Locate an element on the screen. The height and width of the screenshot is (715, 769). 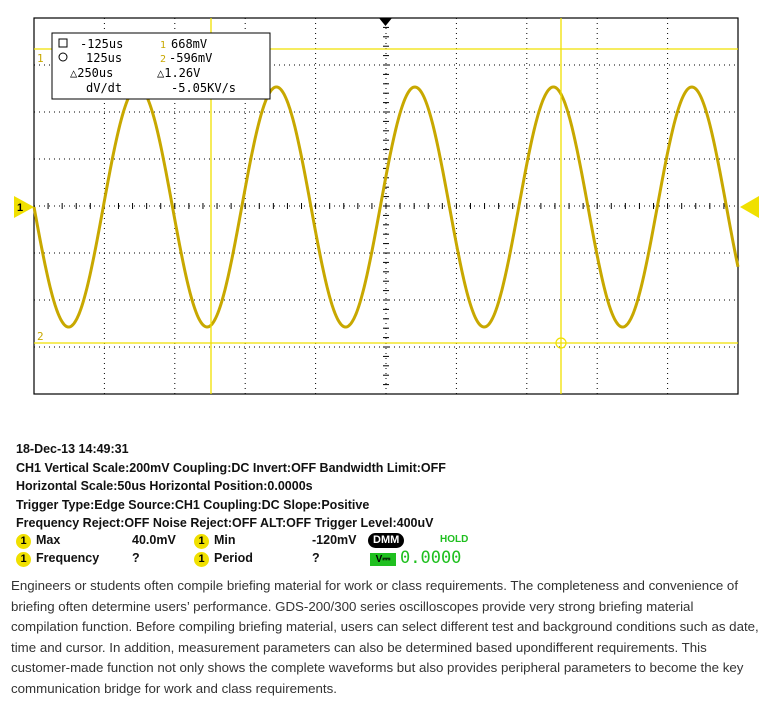
frequency-label: Frequency is located at coordinates (68, 558).